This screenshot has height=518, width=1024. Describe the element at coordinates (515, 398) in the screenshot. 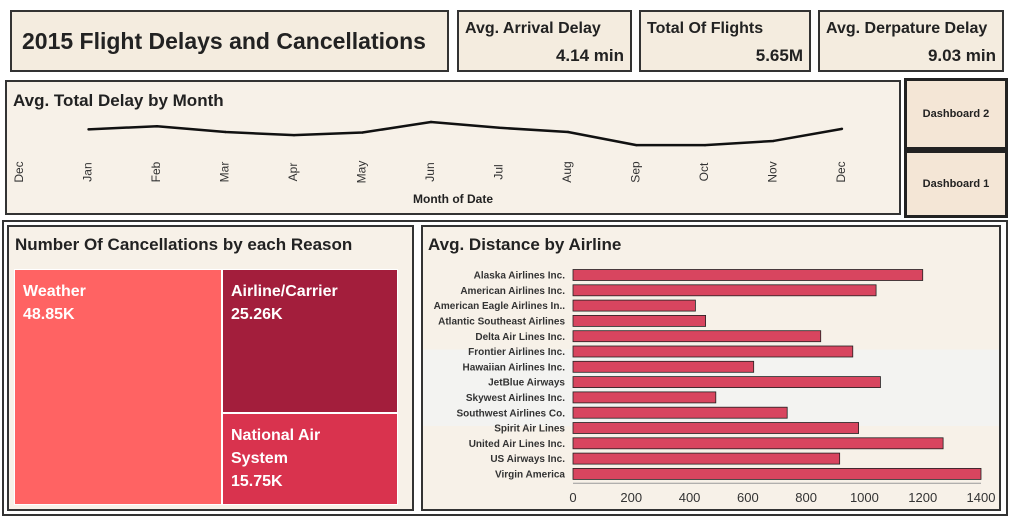

I see `bar-category-label: Skywest Airlines Inc.` at that location.